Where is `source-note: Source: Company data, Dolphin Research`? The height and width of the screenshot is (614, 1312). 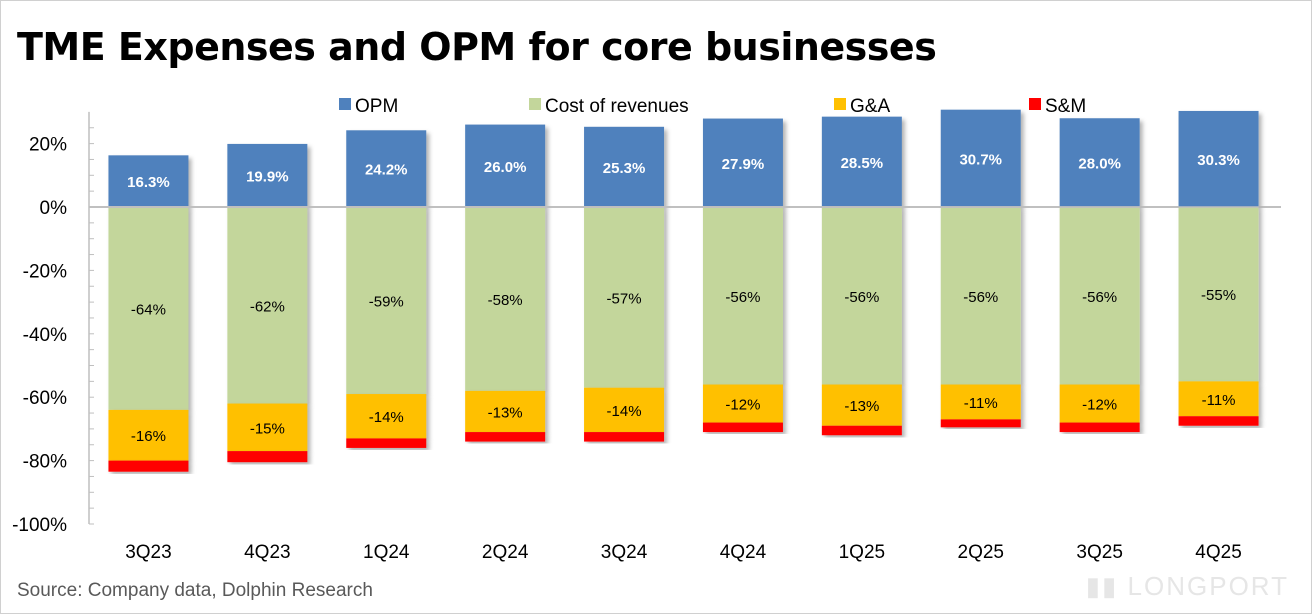 source-note: Source: Company data, Dolphin Research is located at coordinates (195, 590).